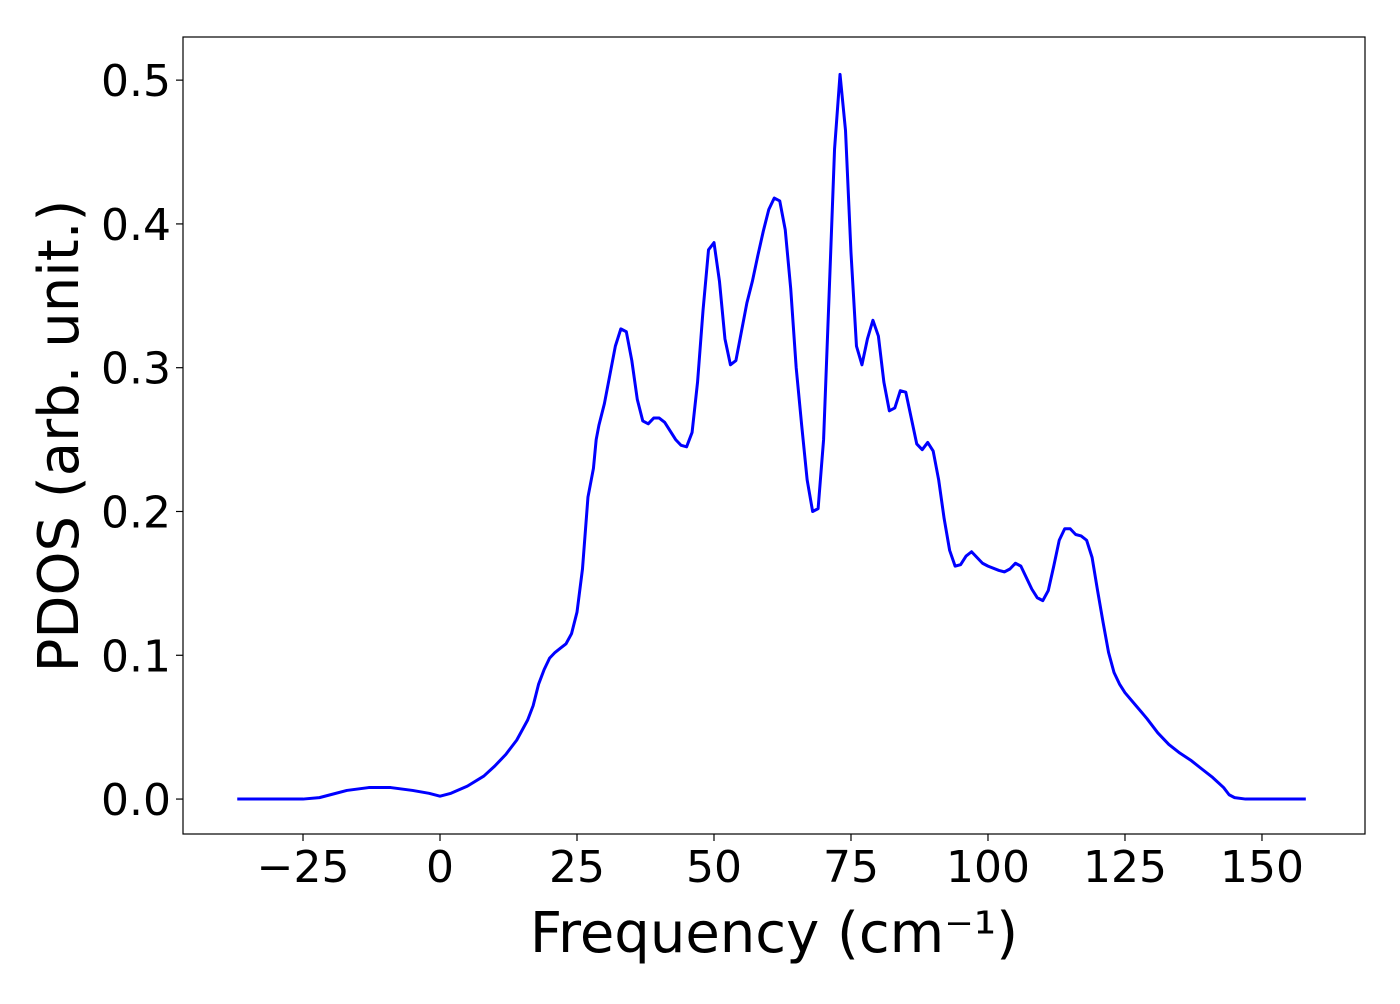 The image size is (1400, 1004). What do you see at coordinates (1262, 867) in the screenshot?
I see `x-tick-label: 150` at bounding box center [1262, 867].